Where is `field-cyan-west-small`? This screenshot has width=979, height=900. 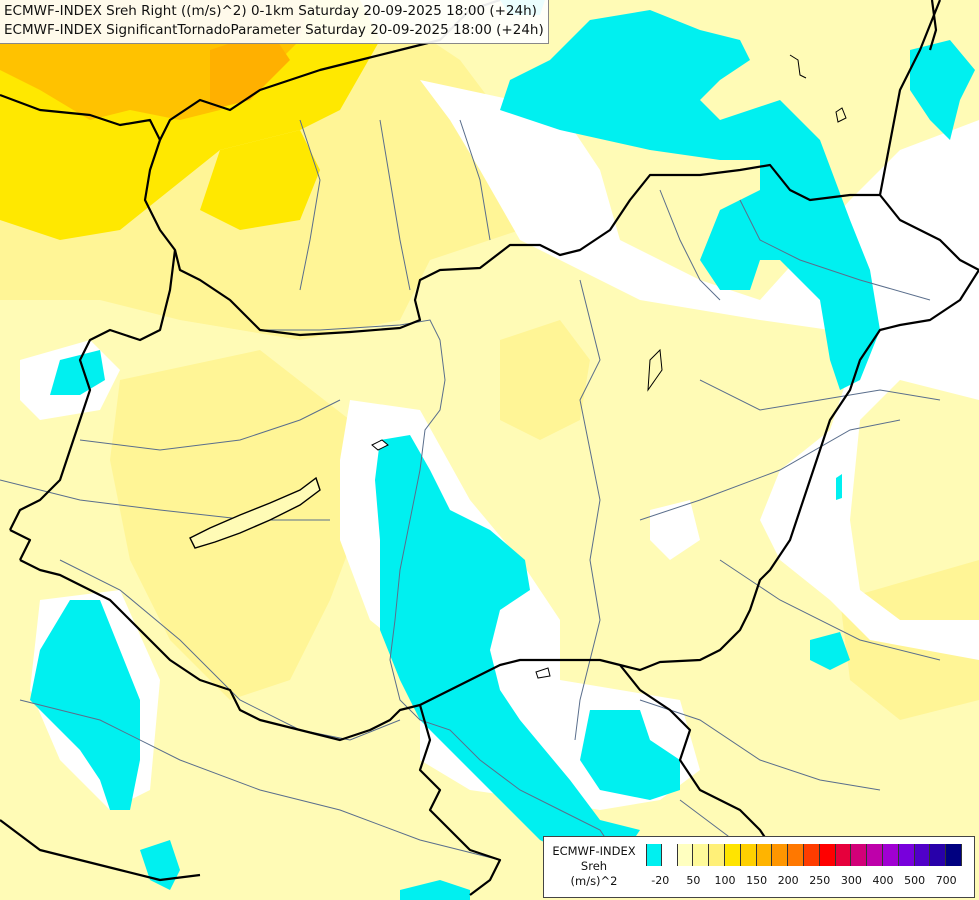
field-cyan-west-small is located at coordinates (77, 372).